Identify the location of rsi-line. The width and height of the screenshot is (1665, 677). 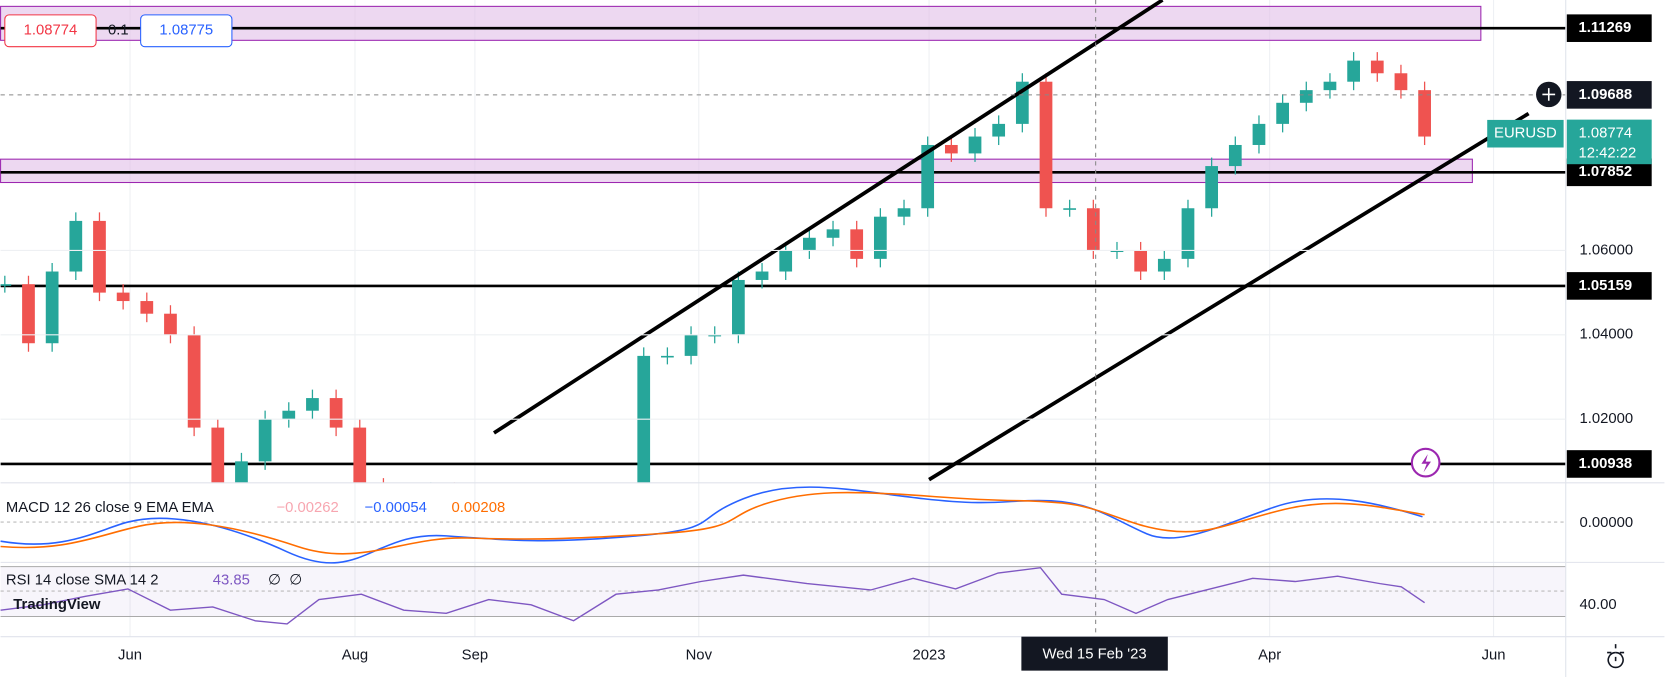
(712, 595).